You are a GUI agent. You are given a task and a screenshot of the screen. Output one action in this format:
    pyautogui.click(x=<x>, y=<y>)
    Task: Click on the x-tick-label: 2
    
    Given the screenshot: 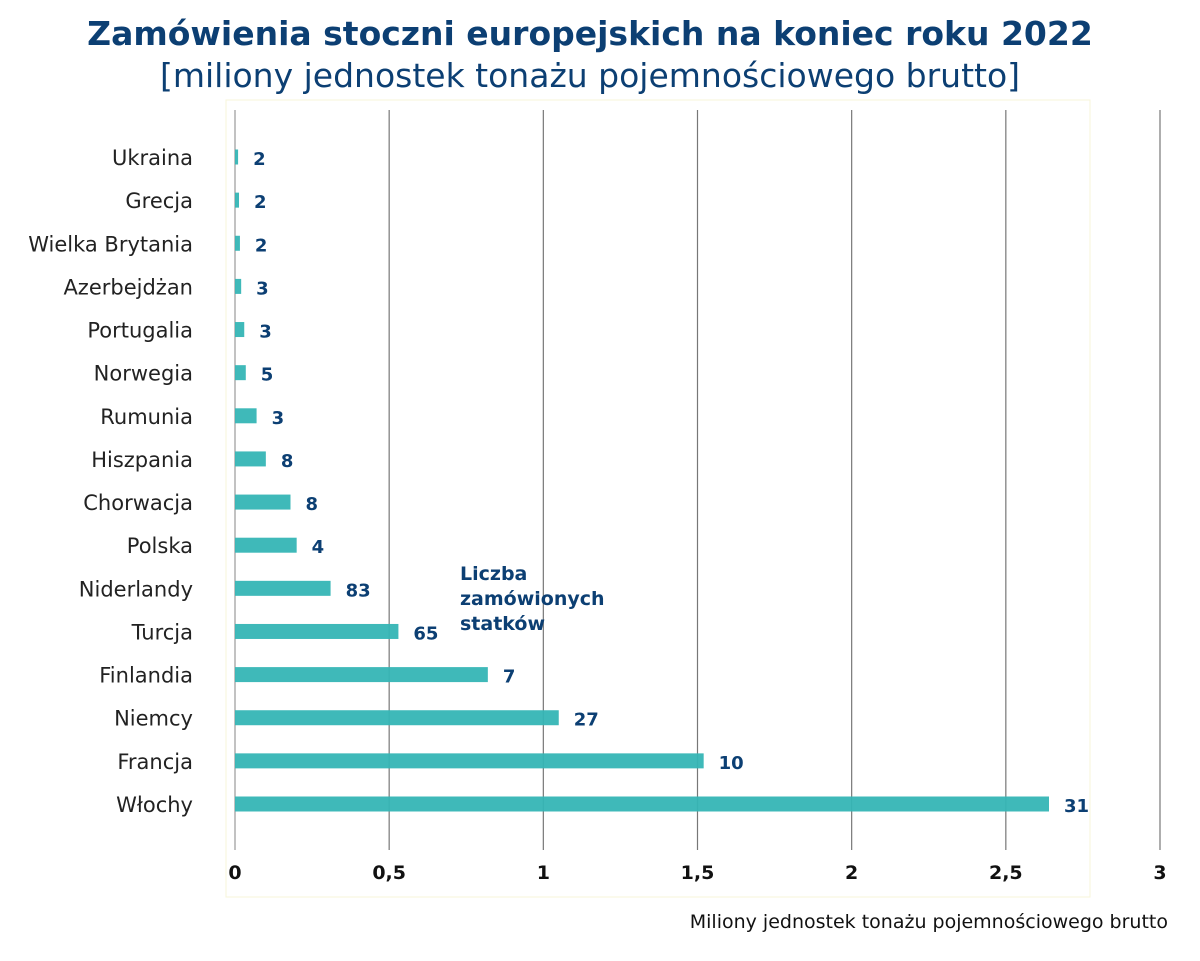 What is the action you would take?
    pyautogui.click(x=851, y=873)
    